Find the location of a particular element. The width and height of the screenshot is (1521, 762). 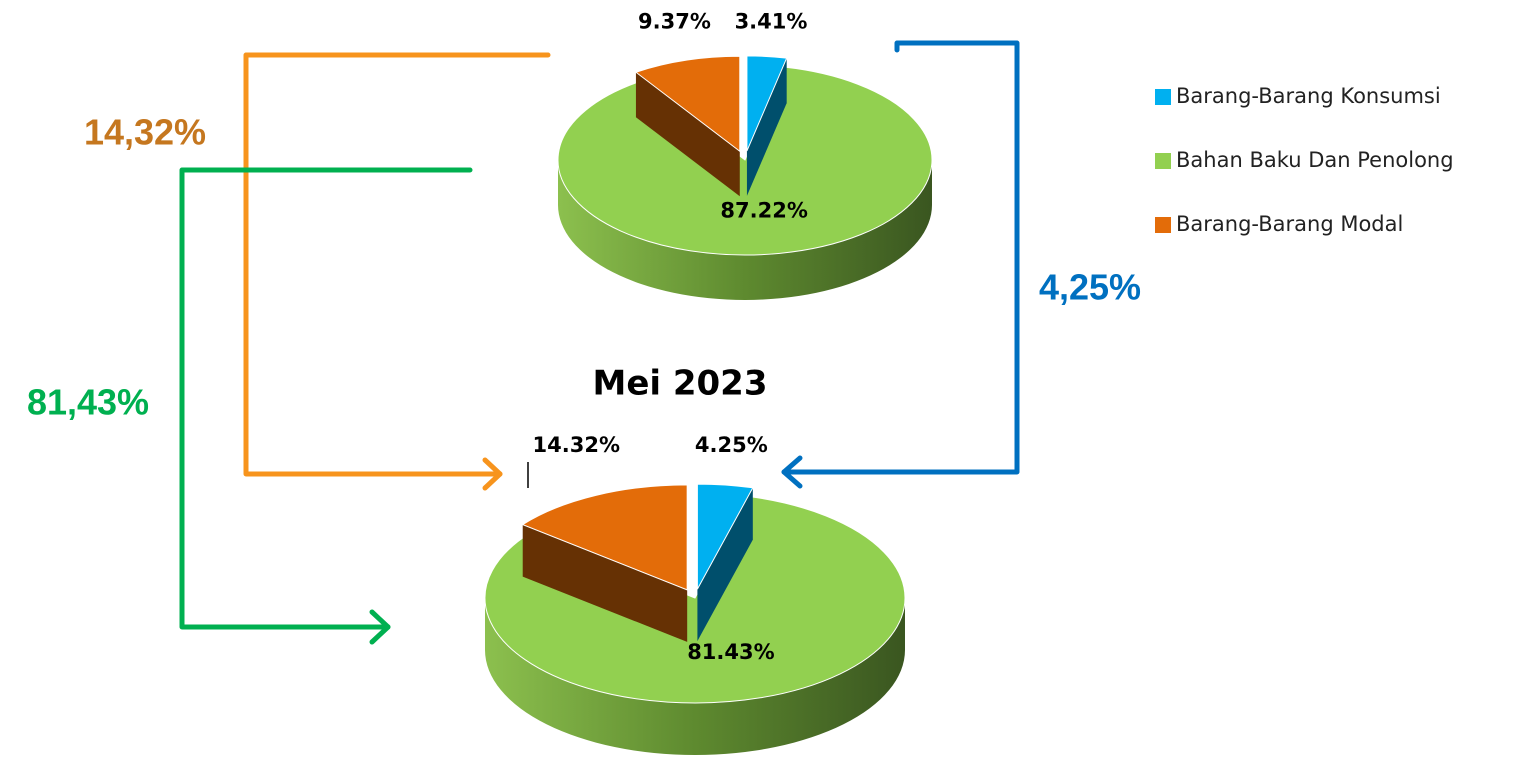

data-label: 4.25% is located at coordinates (731, 445).